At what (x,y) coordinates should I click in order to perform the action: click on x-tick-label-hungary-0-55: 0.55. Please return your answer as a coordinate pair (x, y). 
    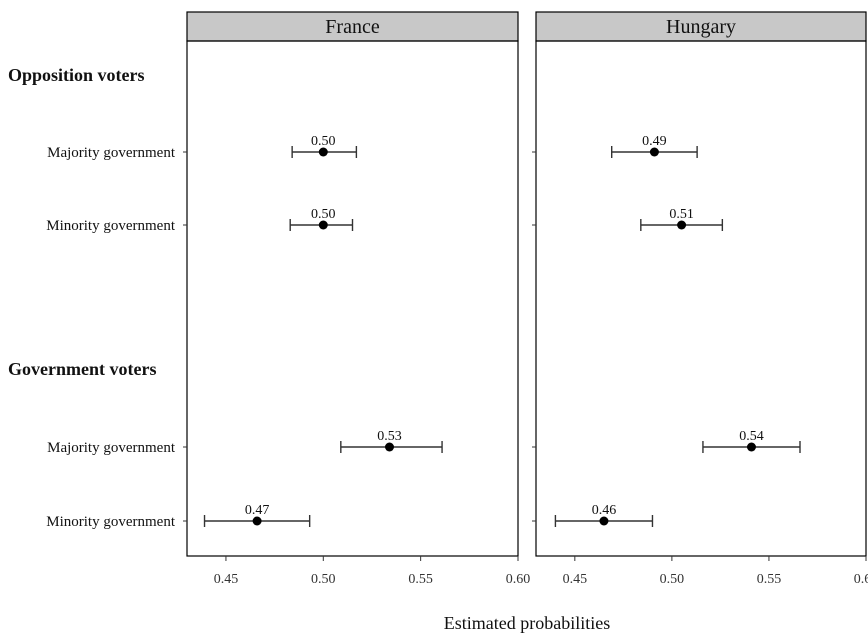
    Looking at the image, I should click on (769, 579).